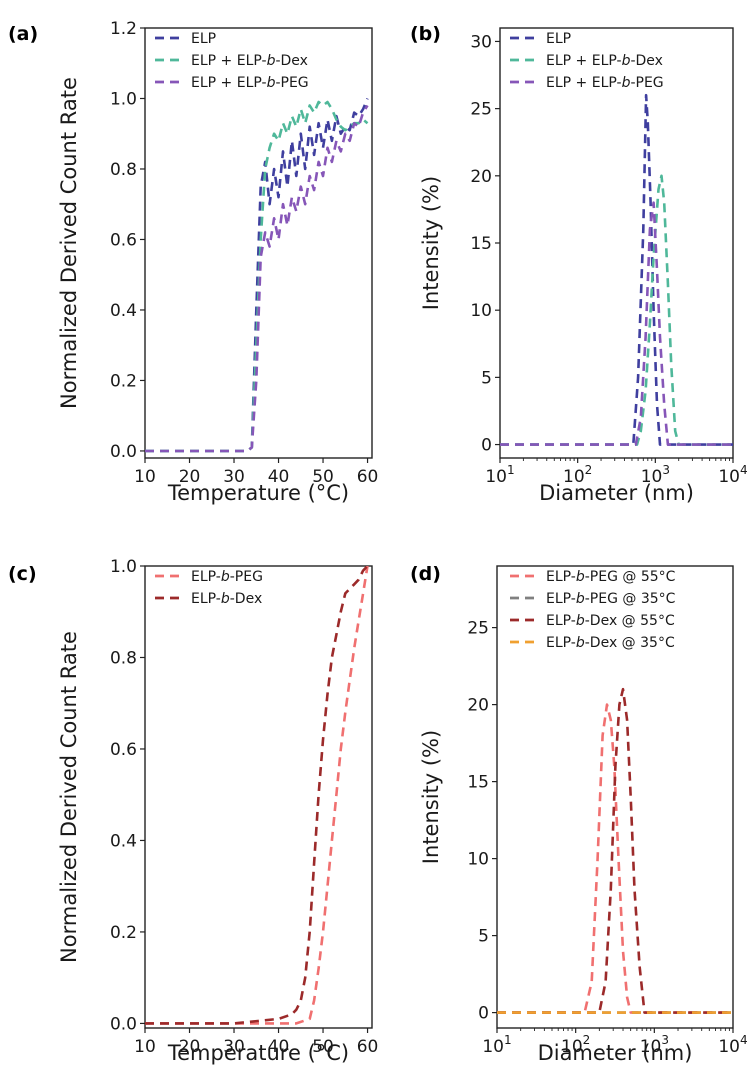 Image resolution: width=751 pixels, height=1066 pixels. Describe the element at coordinates (123, 29) in the screenshot. I see `y-tick-label: 1.2` at that location.